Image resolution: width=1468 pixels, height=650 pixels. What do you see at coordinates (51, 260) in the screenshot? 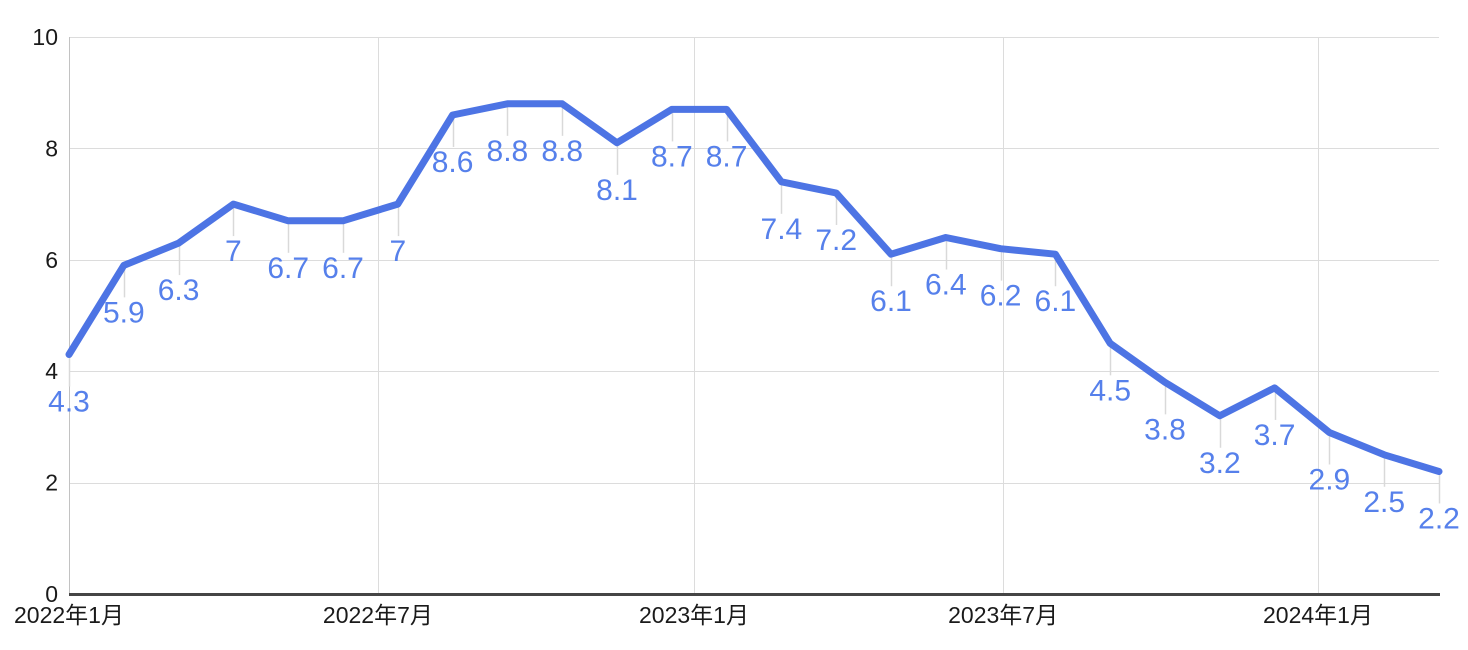
I see `y-axis-tick-label: 6` at bounding box center [51, 260].